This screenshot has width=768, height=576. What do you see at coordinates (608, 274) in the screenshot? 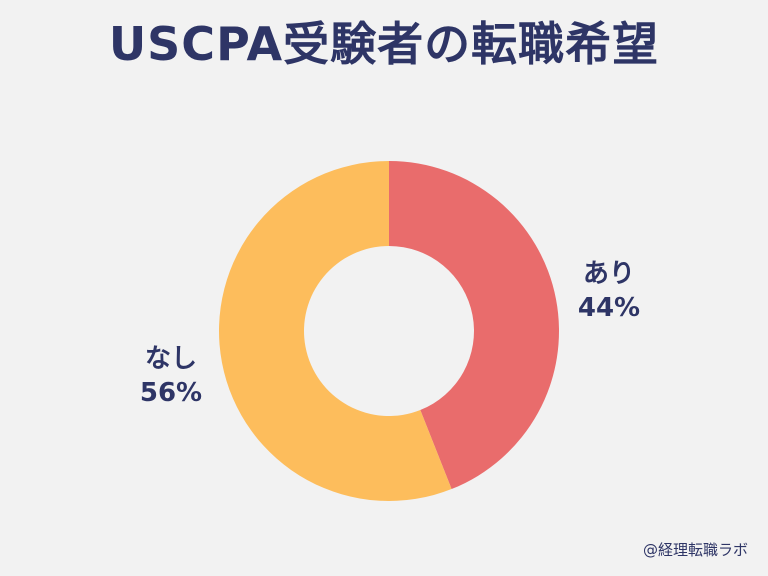
I see `slice-category-ari: あり` at bounding box center [608, 274].